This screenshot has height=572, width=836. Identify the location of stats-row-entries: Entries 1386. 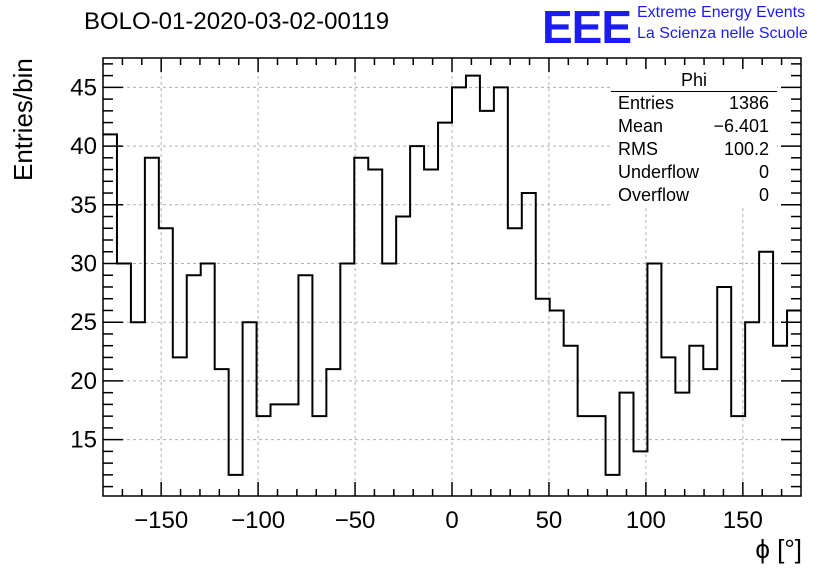
(694, 103).